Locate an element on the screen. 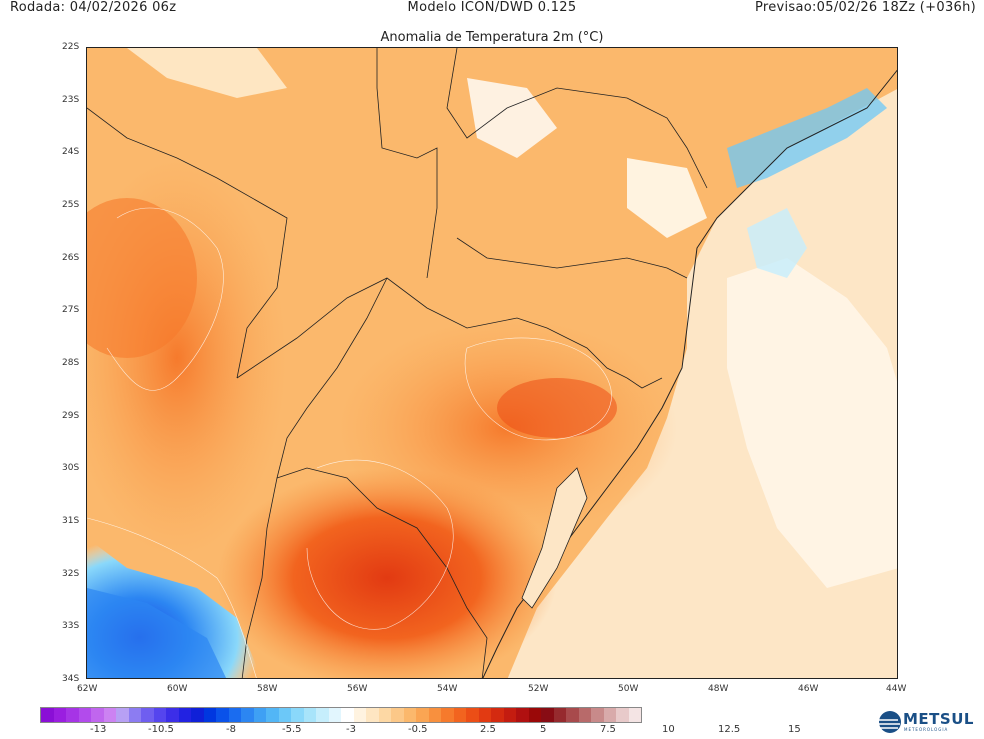 The image size is (984, 739). southwest-cold-core is located at coordinates (157, 633).